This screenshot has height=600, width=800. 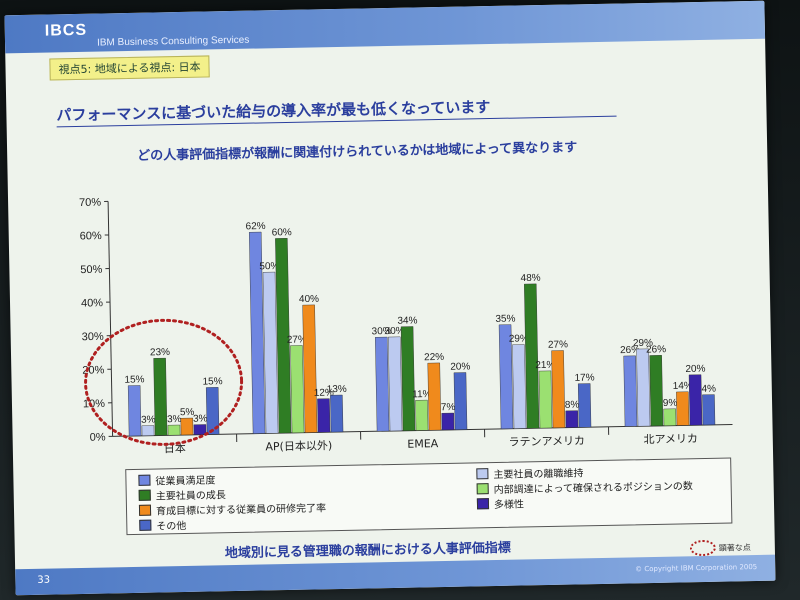 What do you see at coordinates (90, 203) in the screenshot?
I see `y-tick-label: 70%` at bounding box center [90, 203].